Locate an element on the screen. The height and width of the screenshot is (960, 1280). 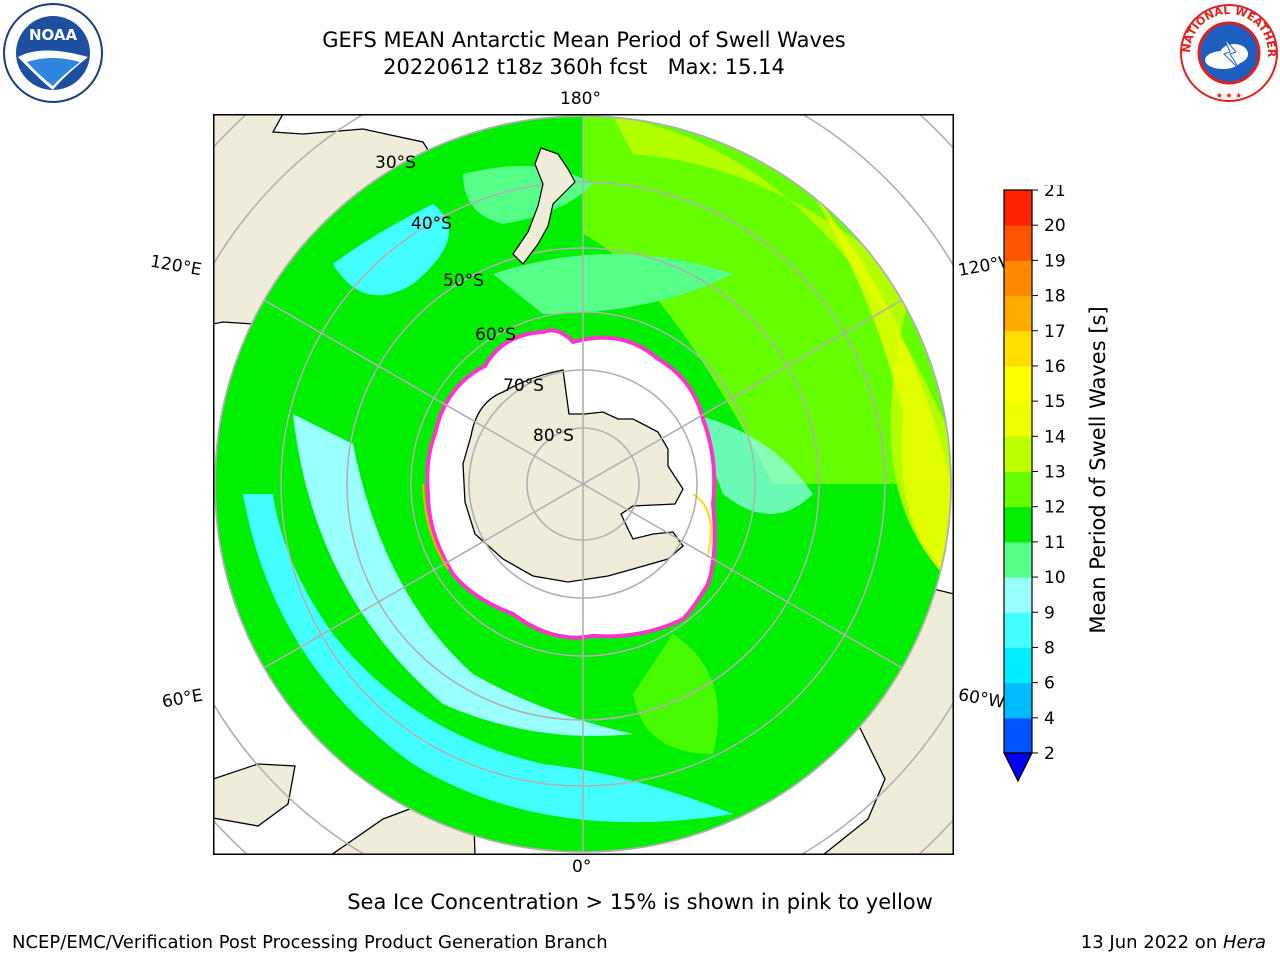
colorbar-tick-label: 12 is located at coordinates (1055, 508).